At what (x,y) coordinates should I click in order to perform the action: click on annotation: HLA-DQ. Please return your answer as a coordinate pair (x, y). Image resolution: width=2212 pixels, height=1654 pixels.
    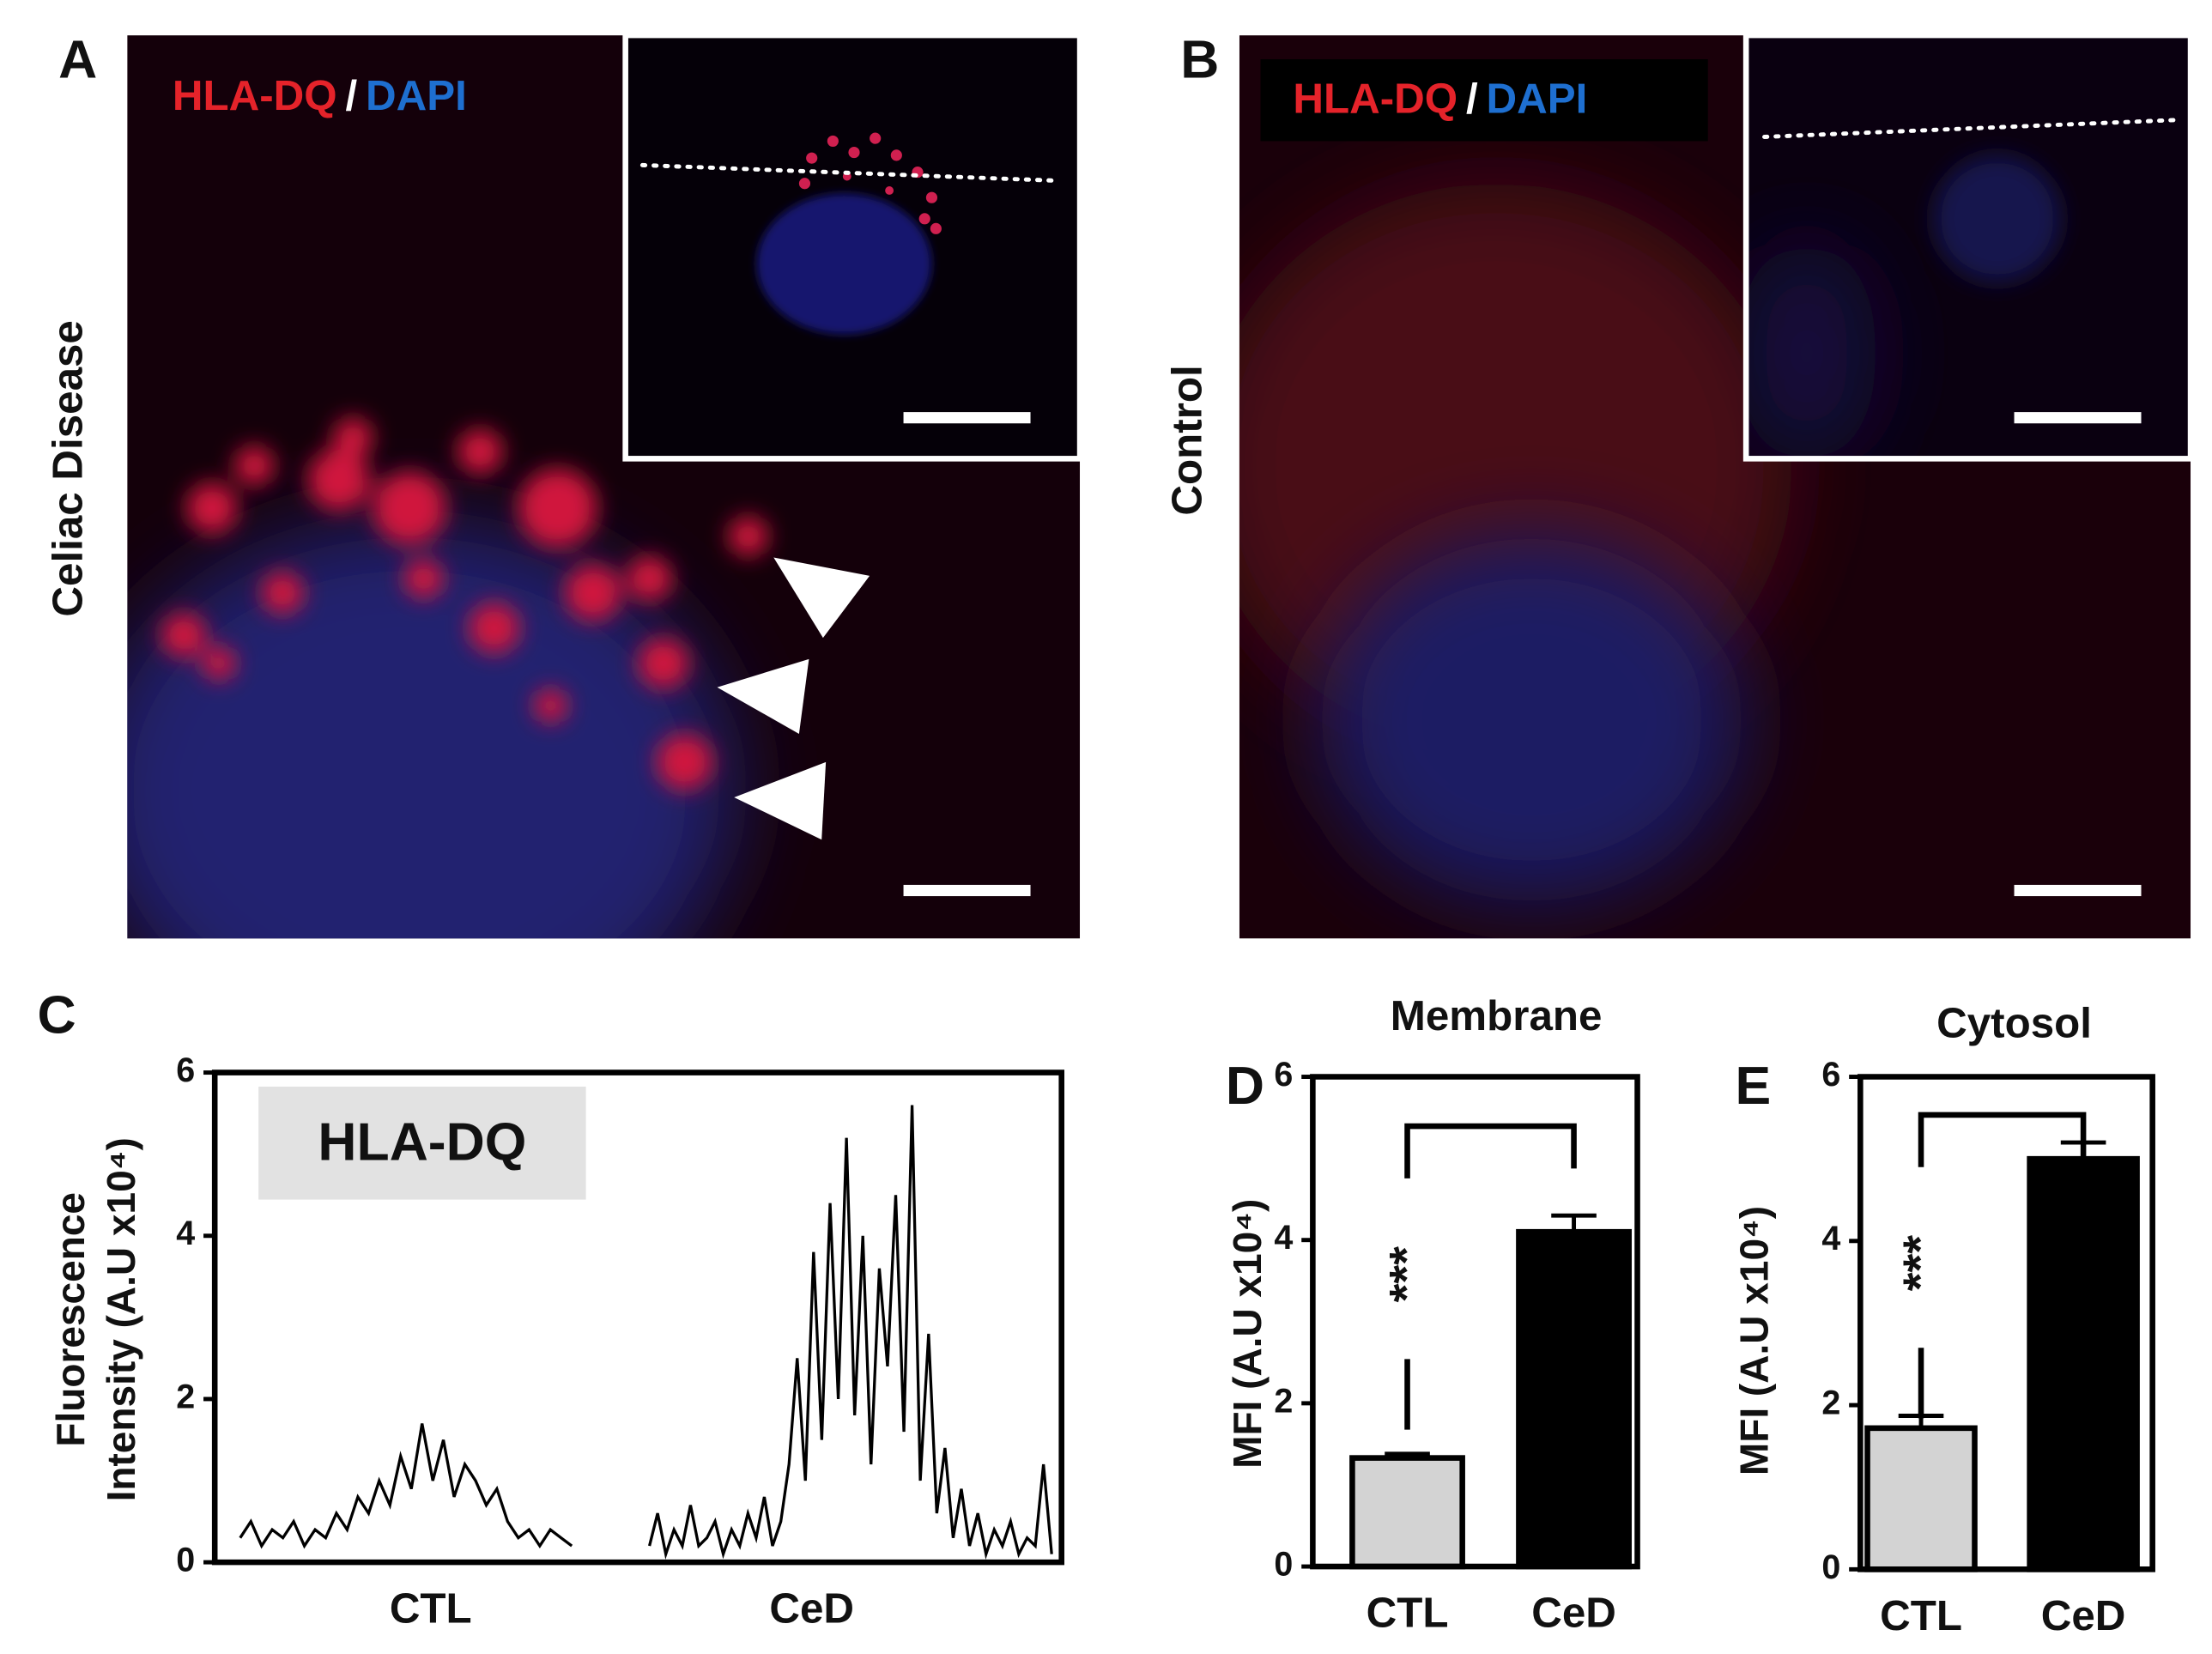
    Looking at the image, I should click on (422, 1142).